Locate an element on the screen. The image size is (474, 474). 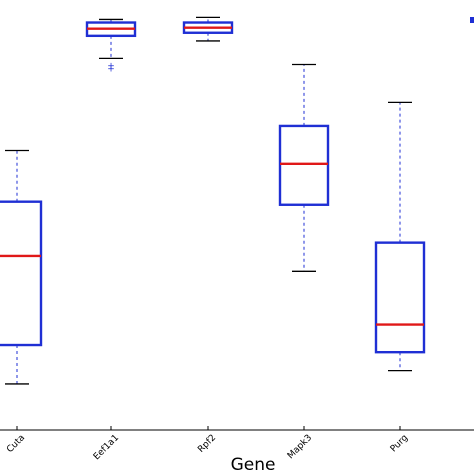
x-tick-label-mapk3: Mapk3 is located at coordinates (300, 447).